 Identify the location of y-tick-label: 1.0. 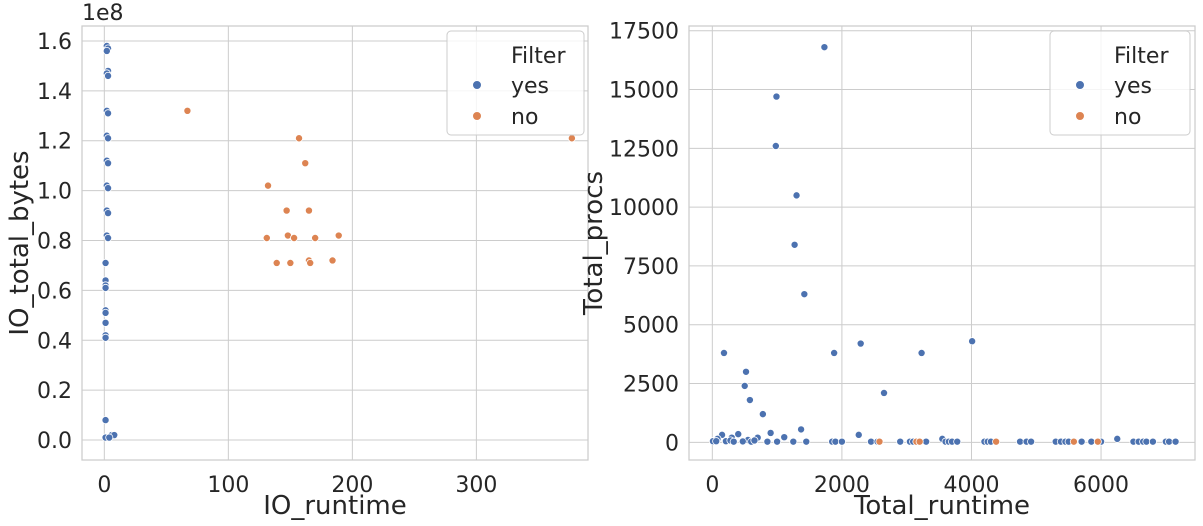
(54, 192).